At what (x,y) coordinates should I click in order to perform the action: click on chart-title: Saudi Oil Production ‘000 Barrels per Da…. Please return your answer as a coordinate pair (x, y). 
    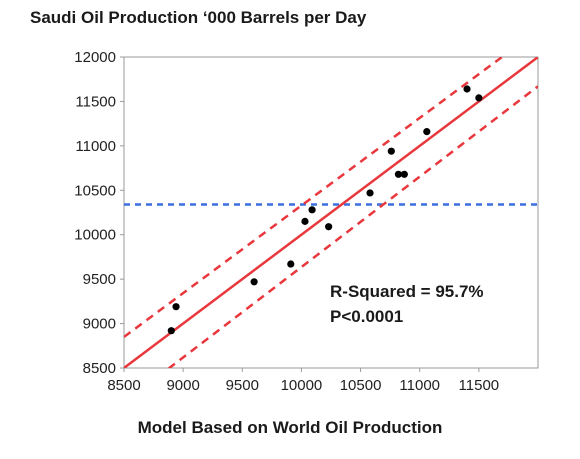
    Looking at the image, I should click on (198, 17).